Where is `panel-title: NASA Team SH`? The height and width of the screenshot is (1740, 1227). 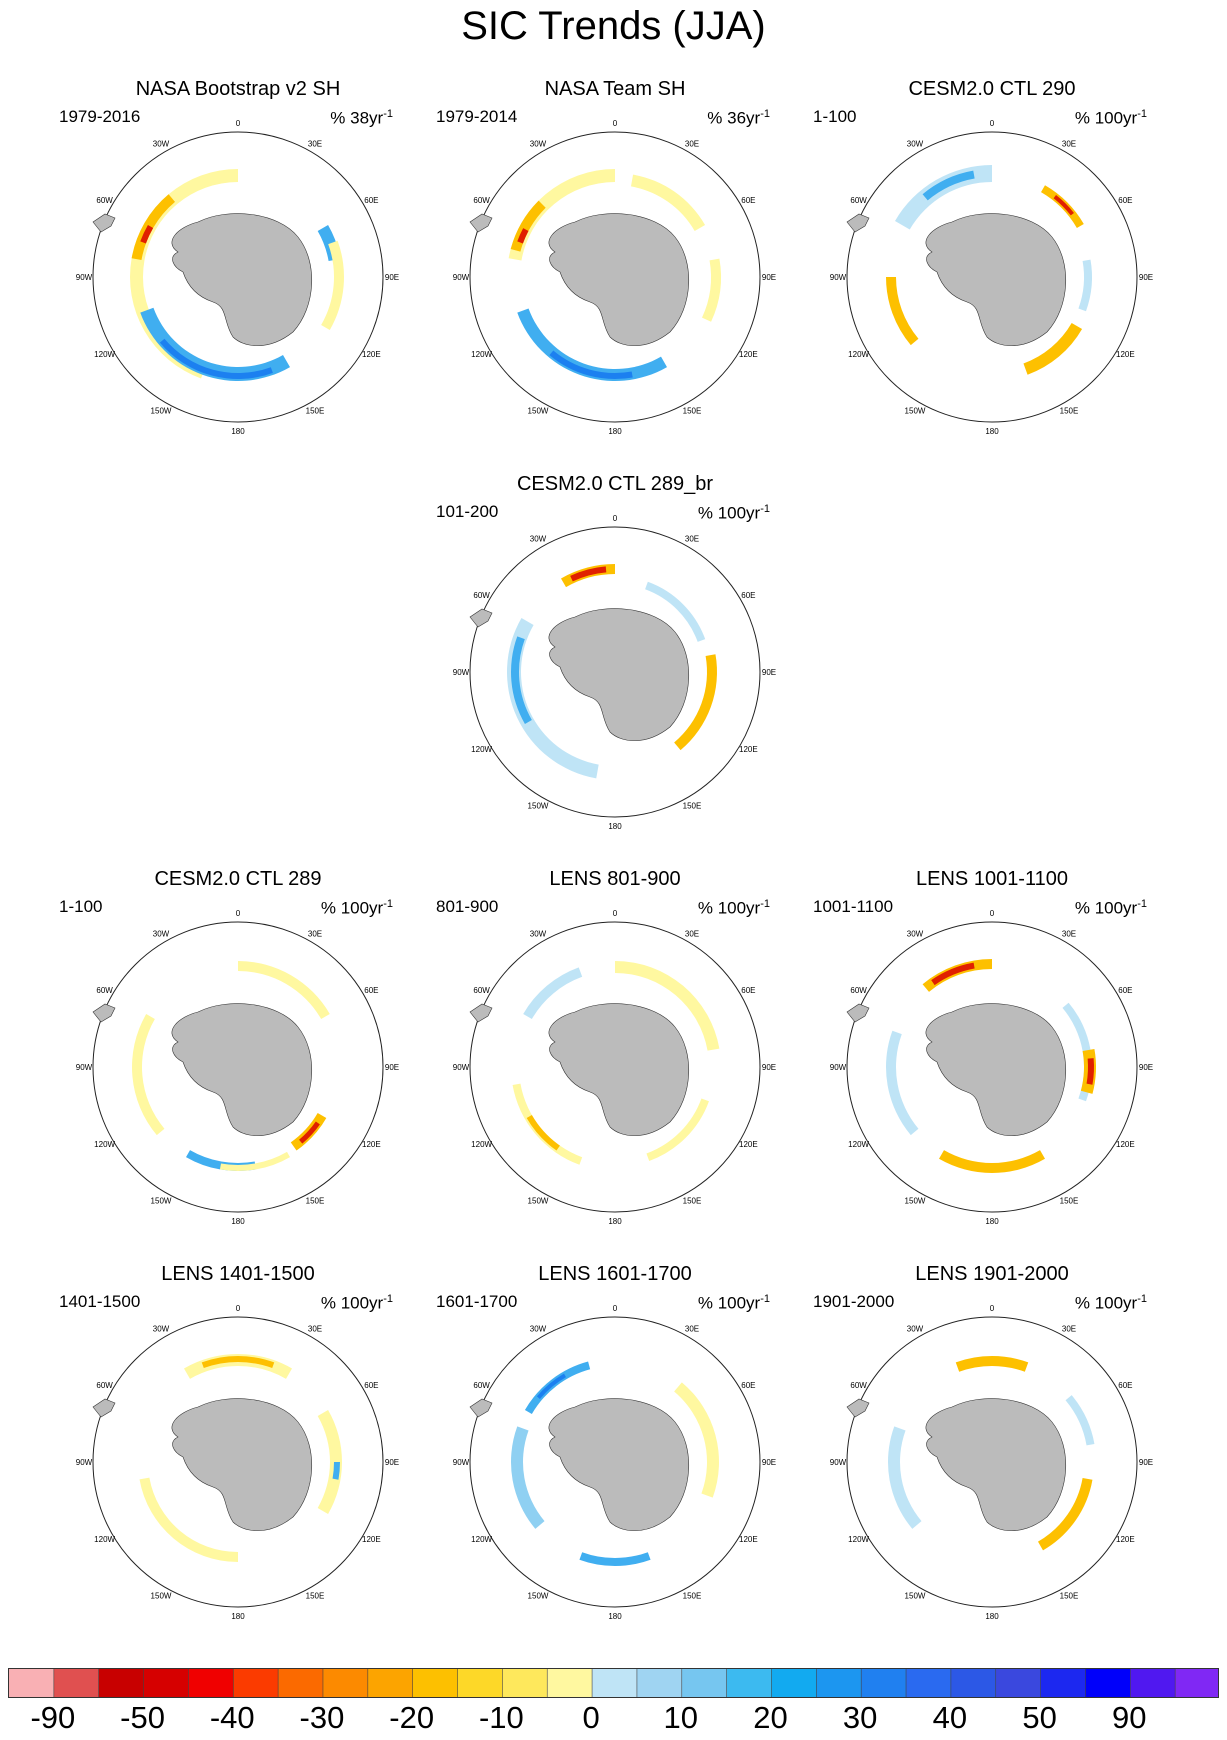
panel-title: NASA Team SH is located at coordinates (615, 89).